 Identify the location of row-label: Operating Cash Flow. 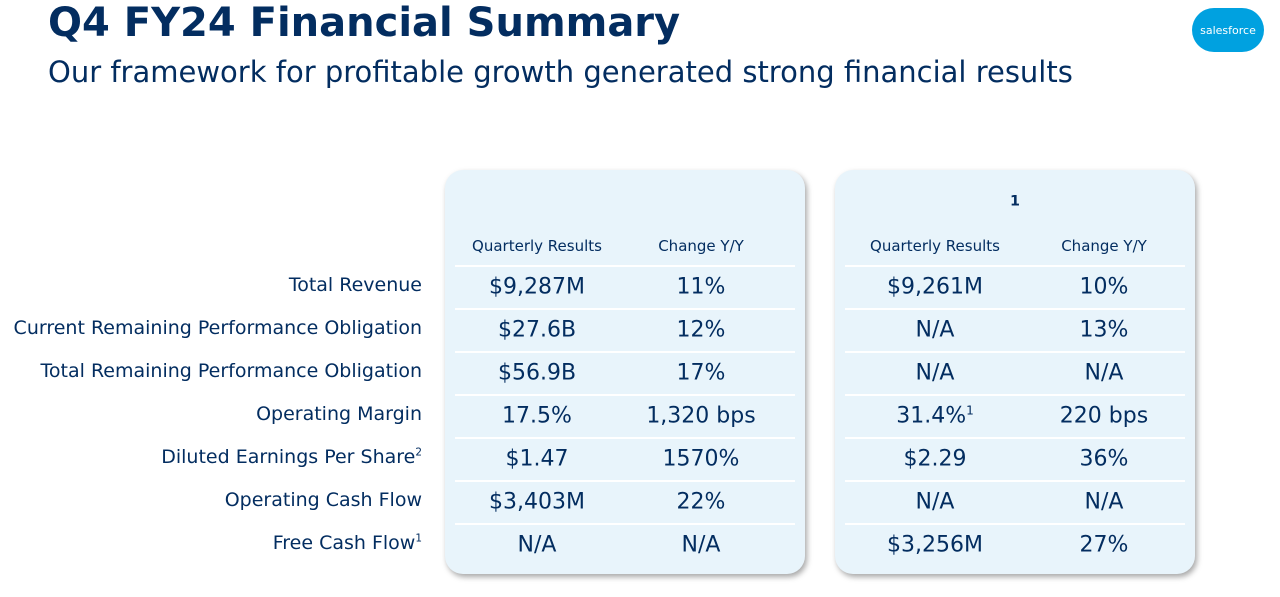
(323, 500).